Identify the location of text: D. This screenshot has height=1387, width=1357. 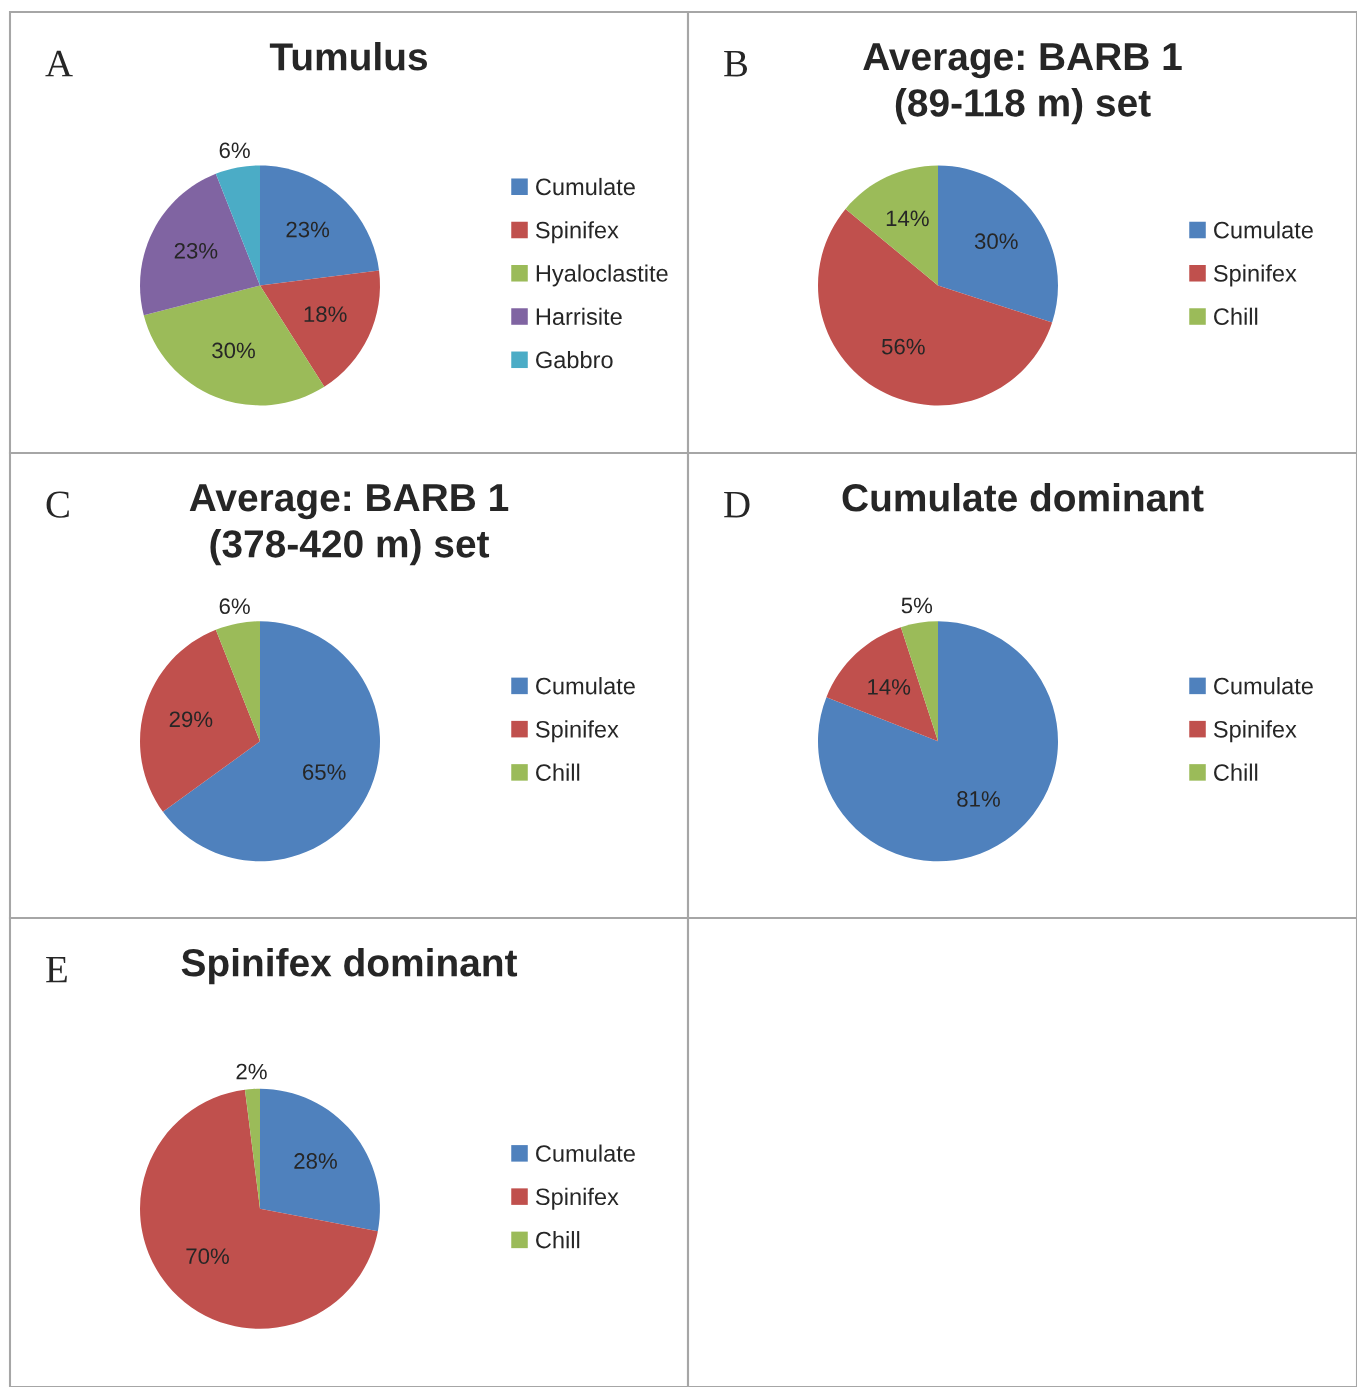
(737, 504).